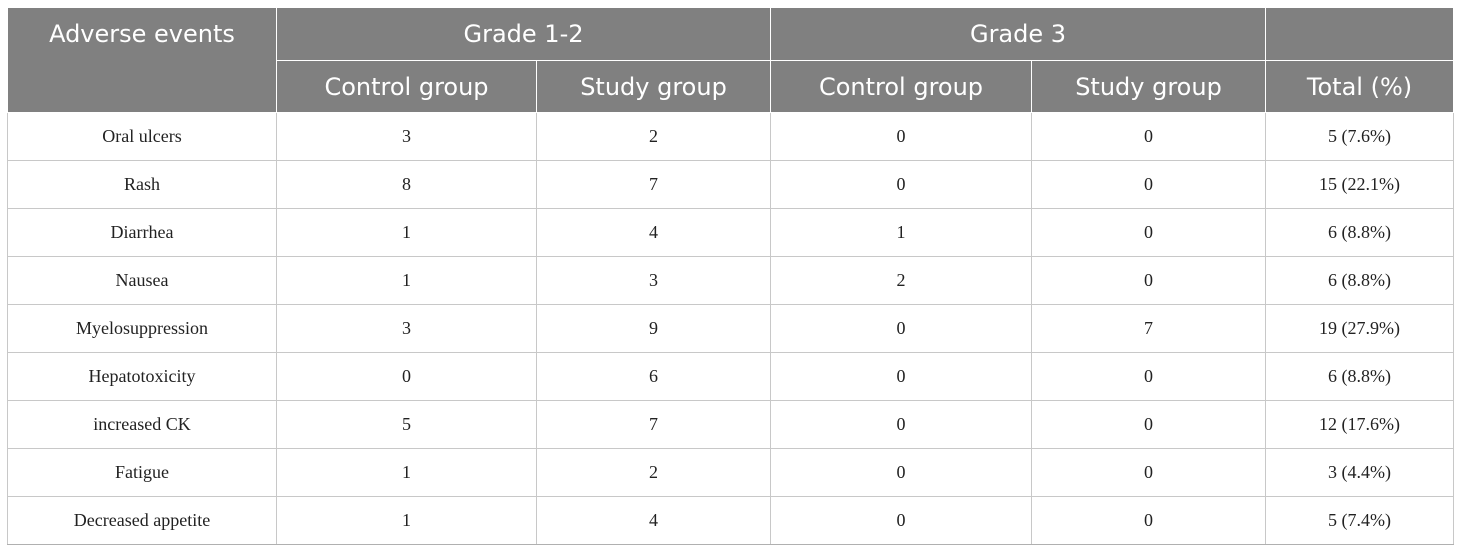  I want to click on cell-event: Nausea, so click(142, 280).